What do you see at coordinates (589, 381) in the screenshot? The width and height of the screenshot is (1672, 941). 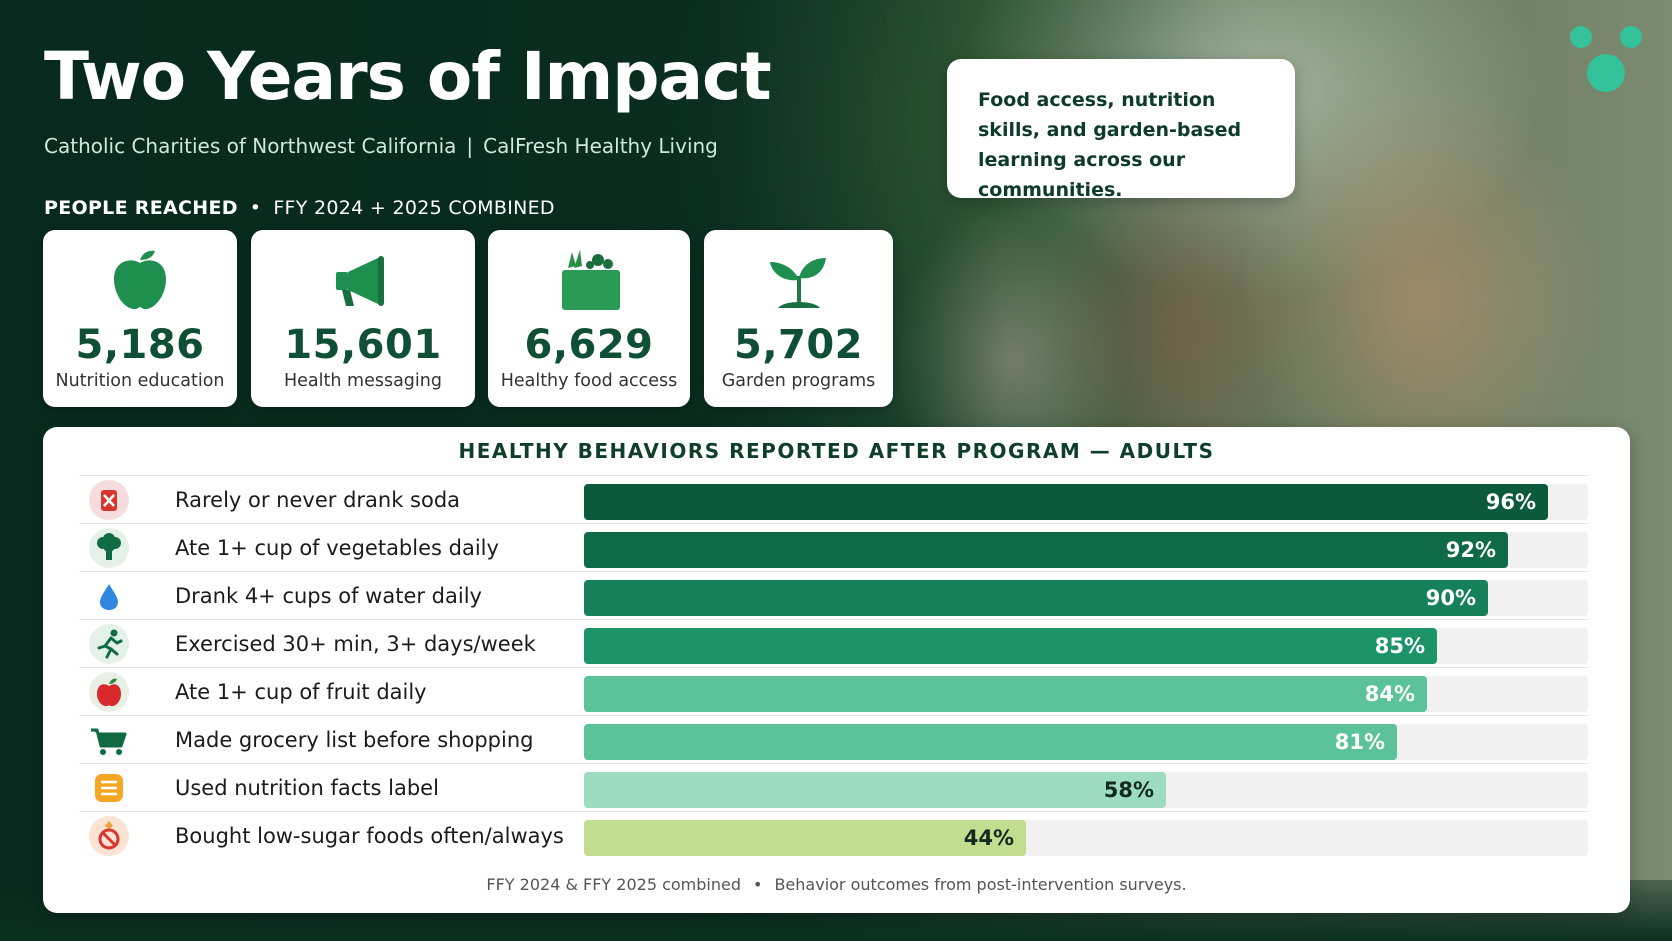 I see `stat-label: Healthy food access` at bounding box center [589, 381].